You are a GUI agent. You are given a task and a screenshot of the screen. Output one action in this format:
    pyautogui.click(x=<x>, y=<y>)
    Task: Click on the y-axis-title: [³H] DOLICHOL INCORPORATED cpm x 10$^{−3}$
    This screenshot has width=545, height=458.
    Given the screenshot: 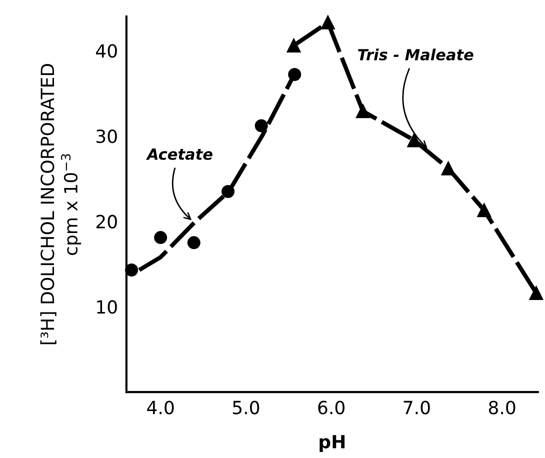 What is the action you would take?
    pyautogui.click(x=61, y=204)
    